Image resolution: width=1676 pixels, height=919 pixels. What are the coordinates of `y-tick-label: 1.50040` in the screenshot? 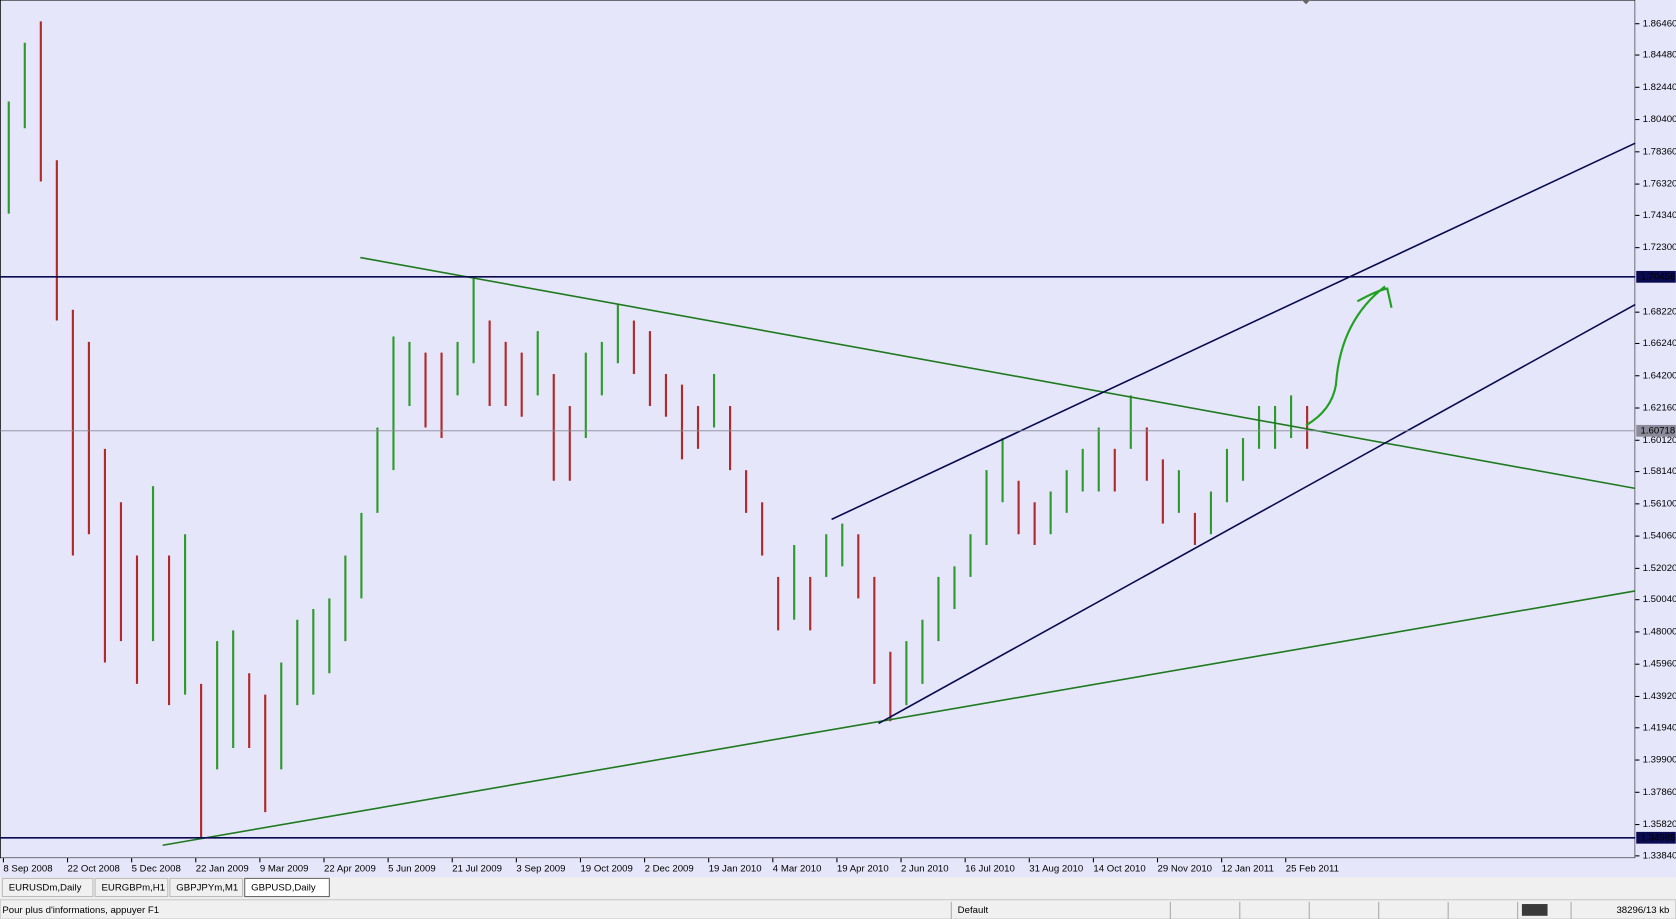 It's located at (1659, 599).